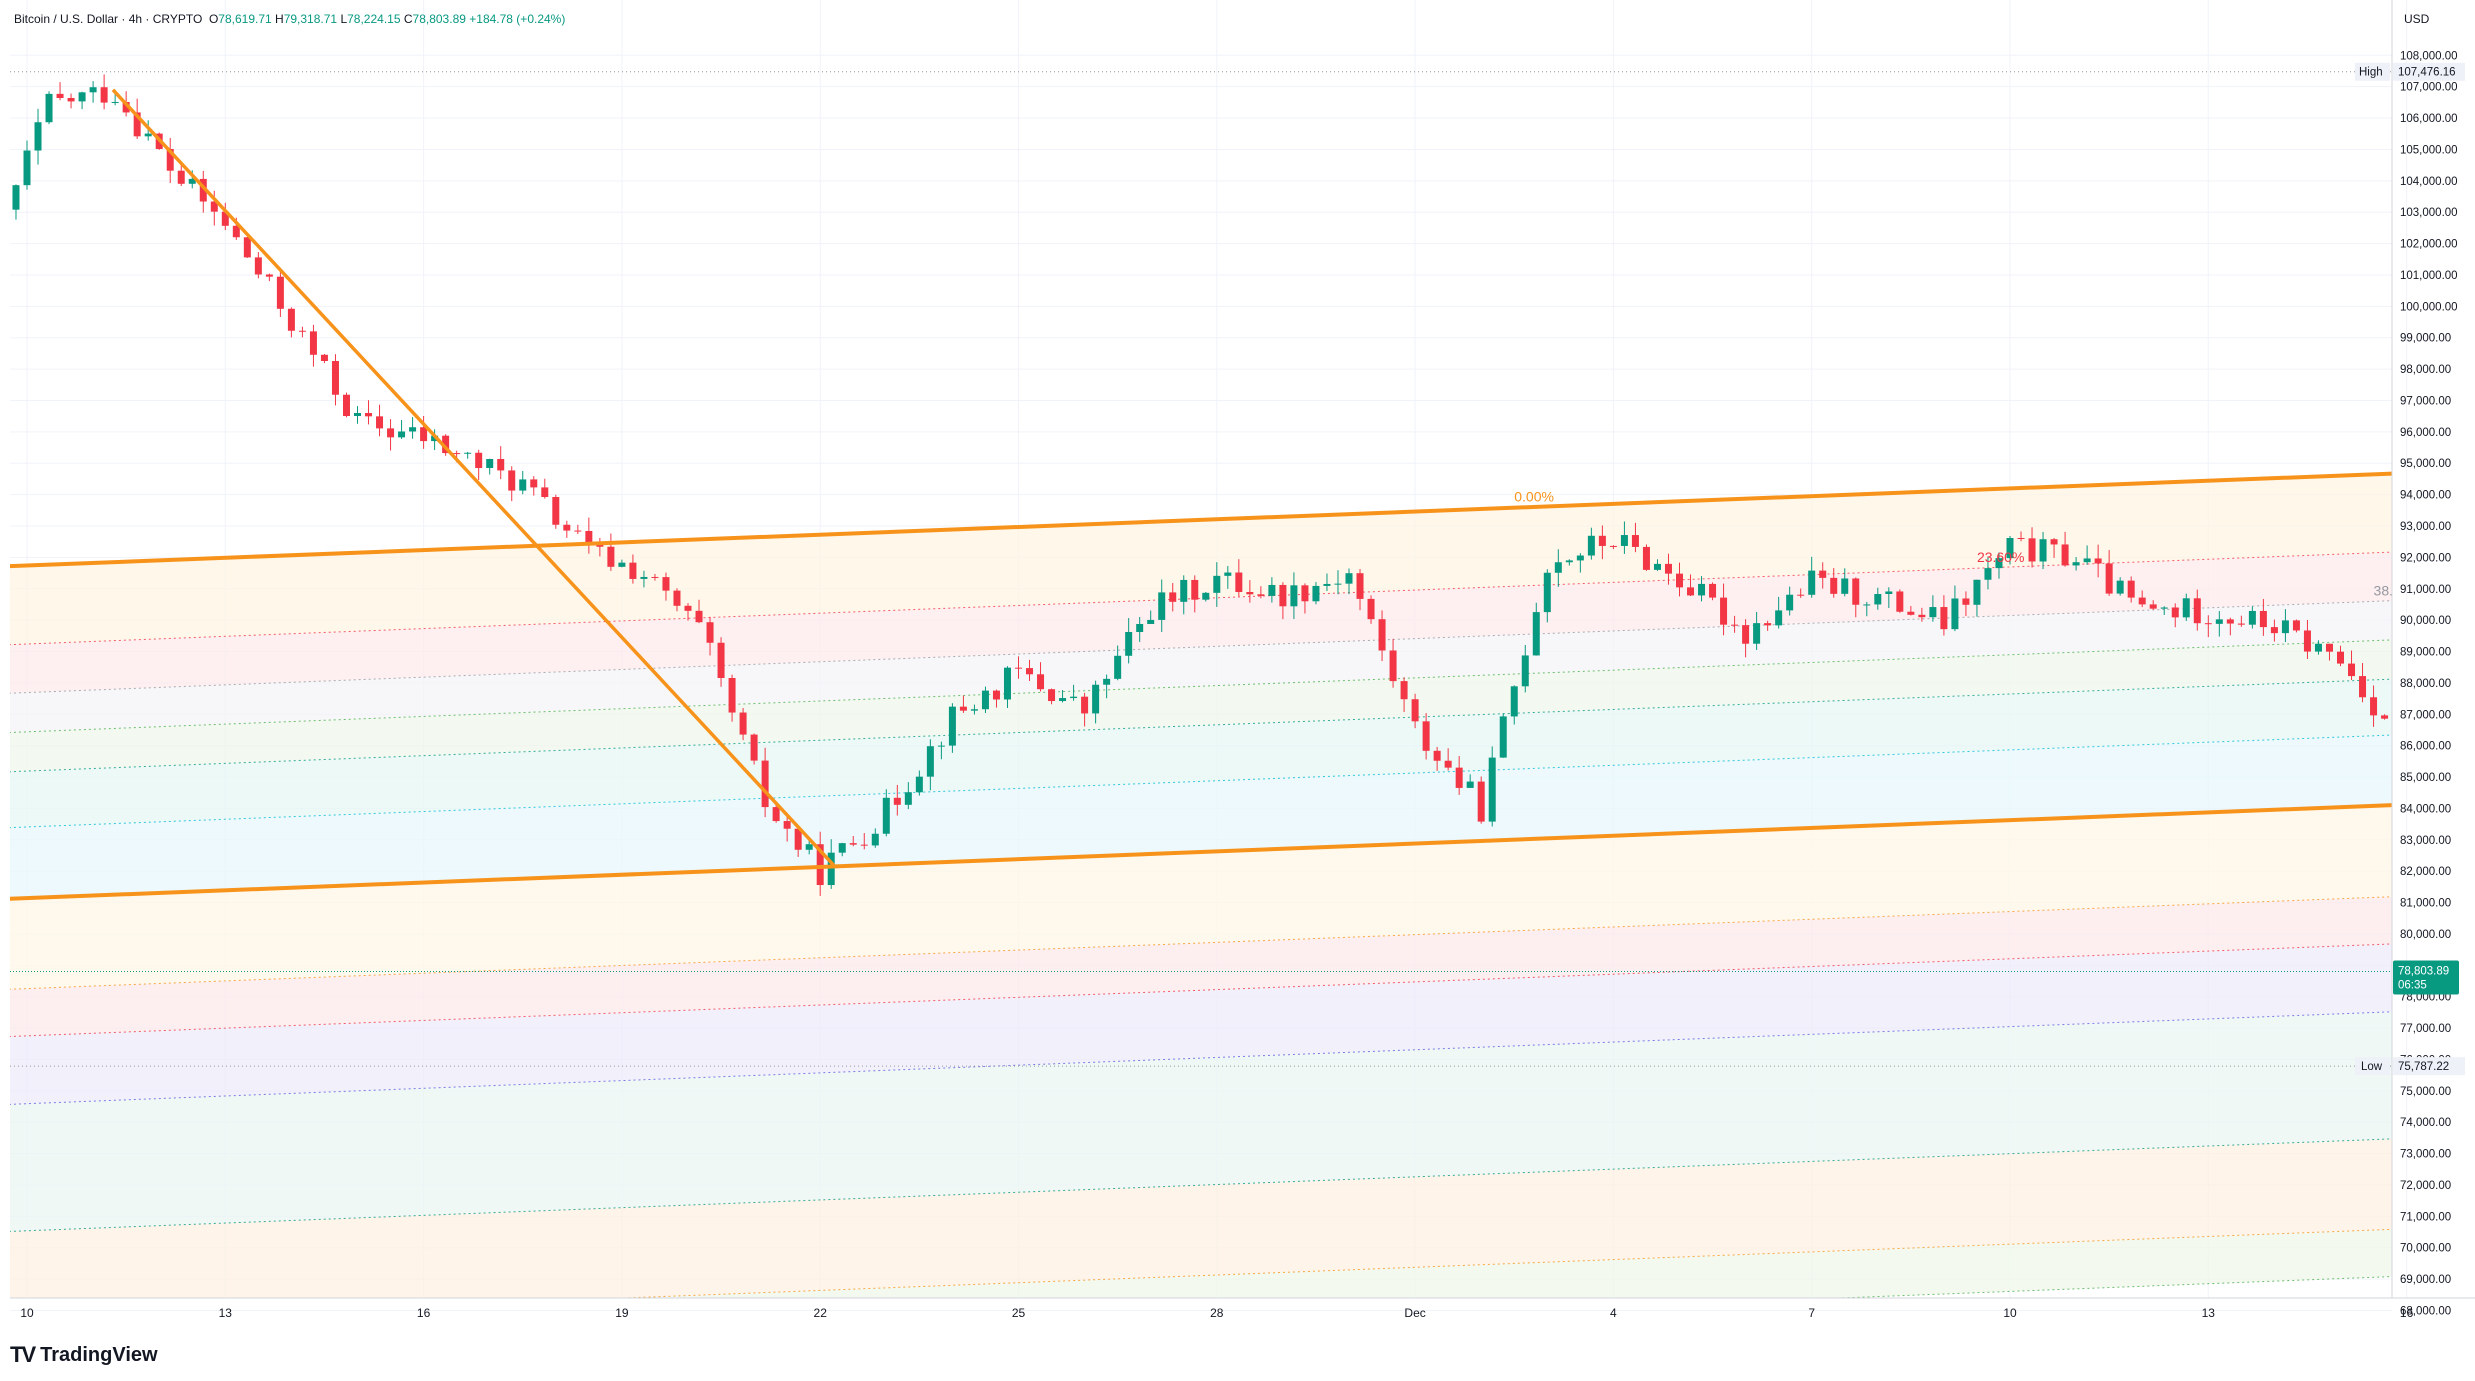 The height and width of the screenshot is (1381, 2475). Describe the element at coordinates (517, 19) in the screenshot. I see `change-value: +184.78 (+0.24%)` at that location.